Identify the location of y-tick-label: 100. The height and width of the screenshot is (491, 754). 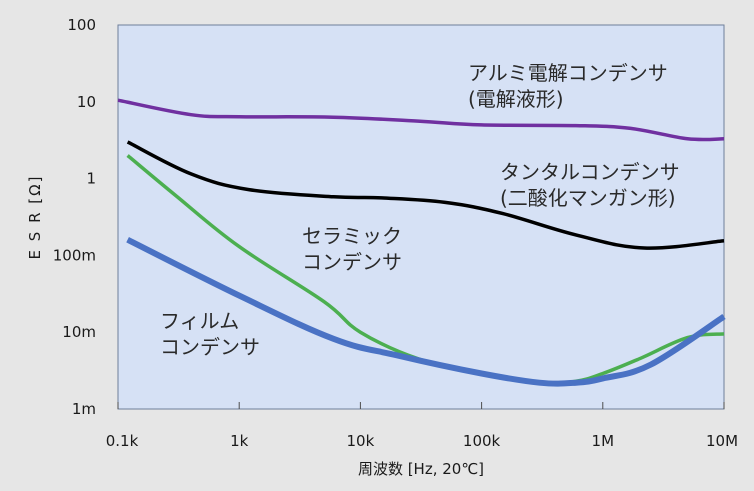
(81, 25).